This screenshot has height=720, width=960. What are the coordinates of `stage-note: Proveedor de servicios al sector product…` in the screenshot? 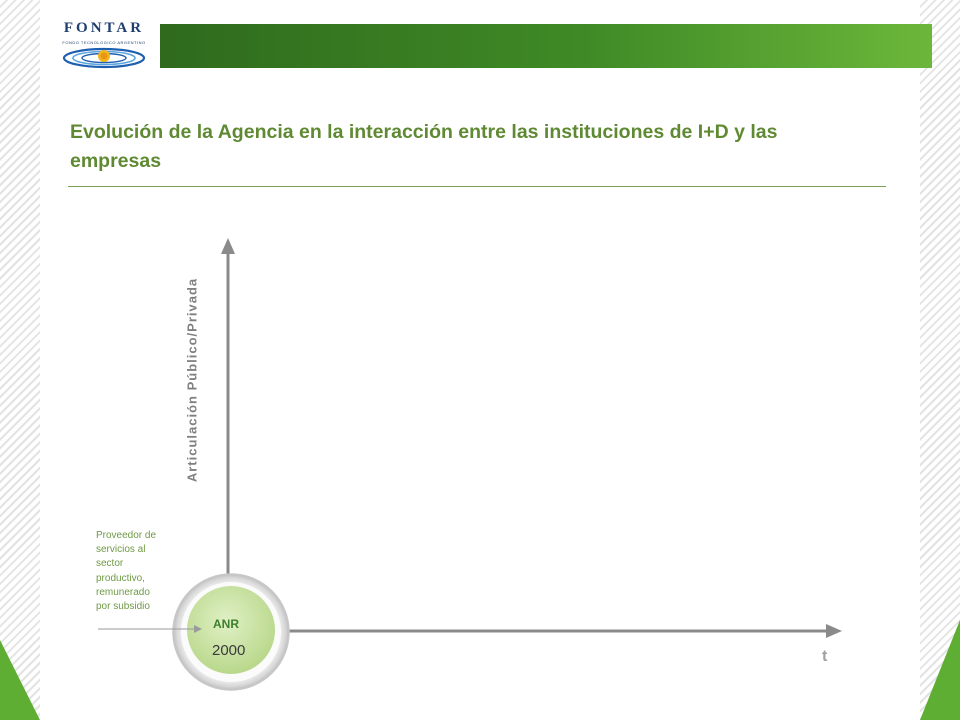 It's located at (126, 571).